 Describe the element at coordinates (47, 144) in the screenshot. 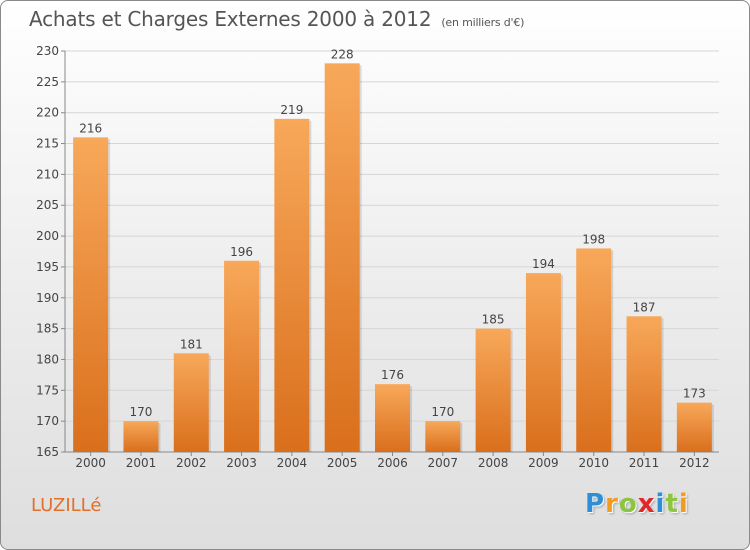

I see `y-tick-label: 215` at that location.